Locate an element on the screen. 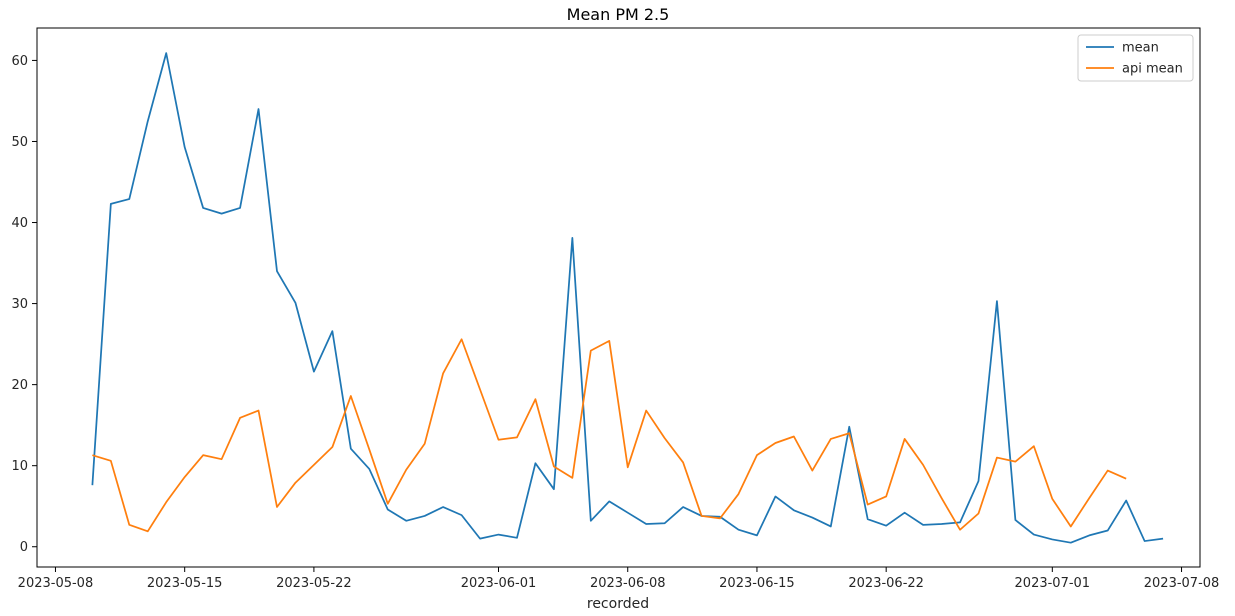 This screenshot has height=616, width=1235. legend-entry: mean is located at coordinates (1140, 48).